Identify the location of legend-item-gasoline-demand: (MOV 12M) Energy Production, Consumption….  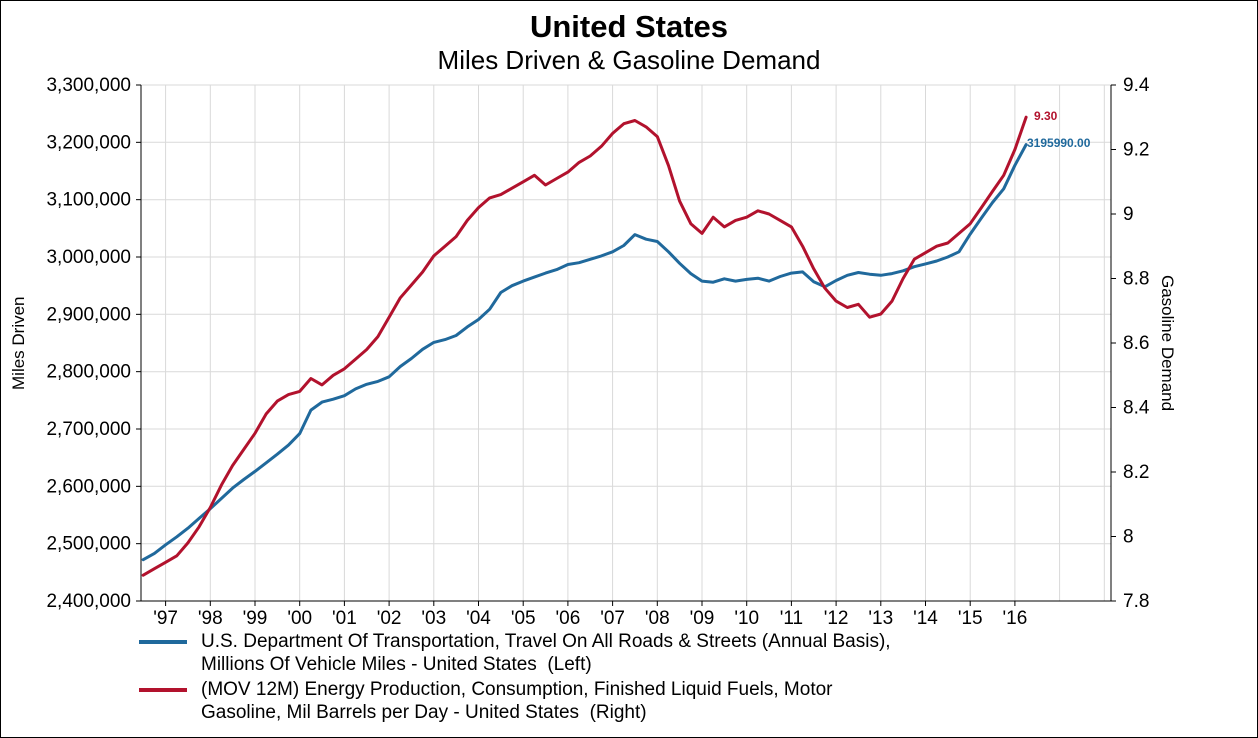
(664, 701).